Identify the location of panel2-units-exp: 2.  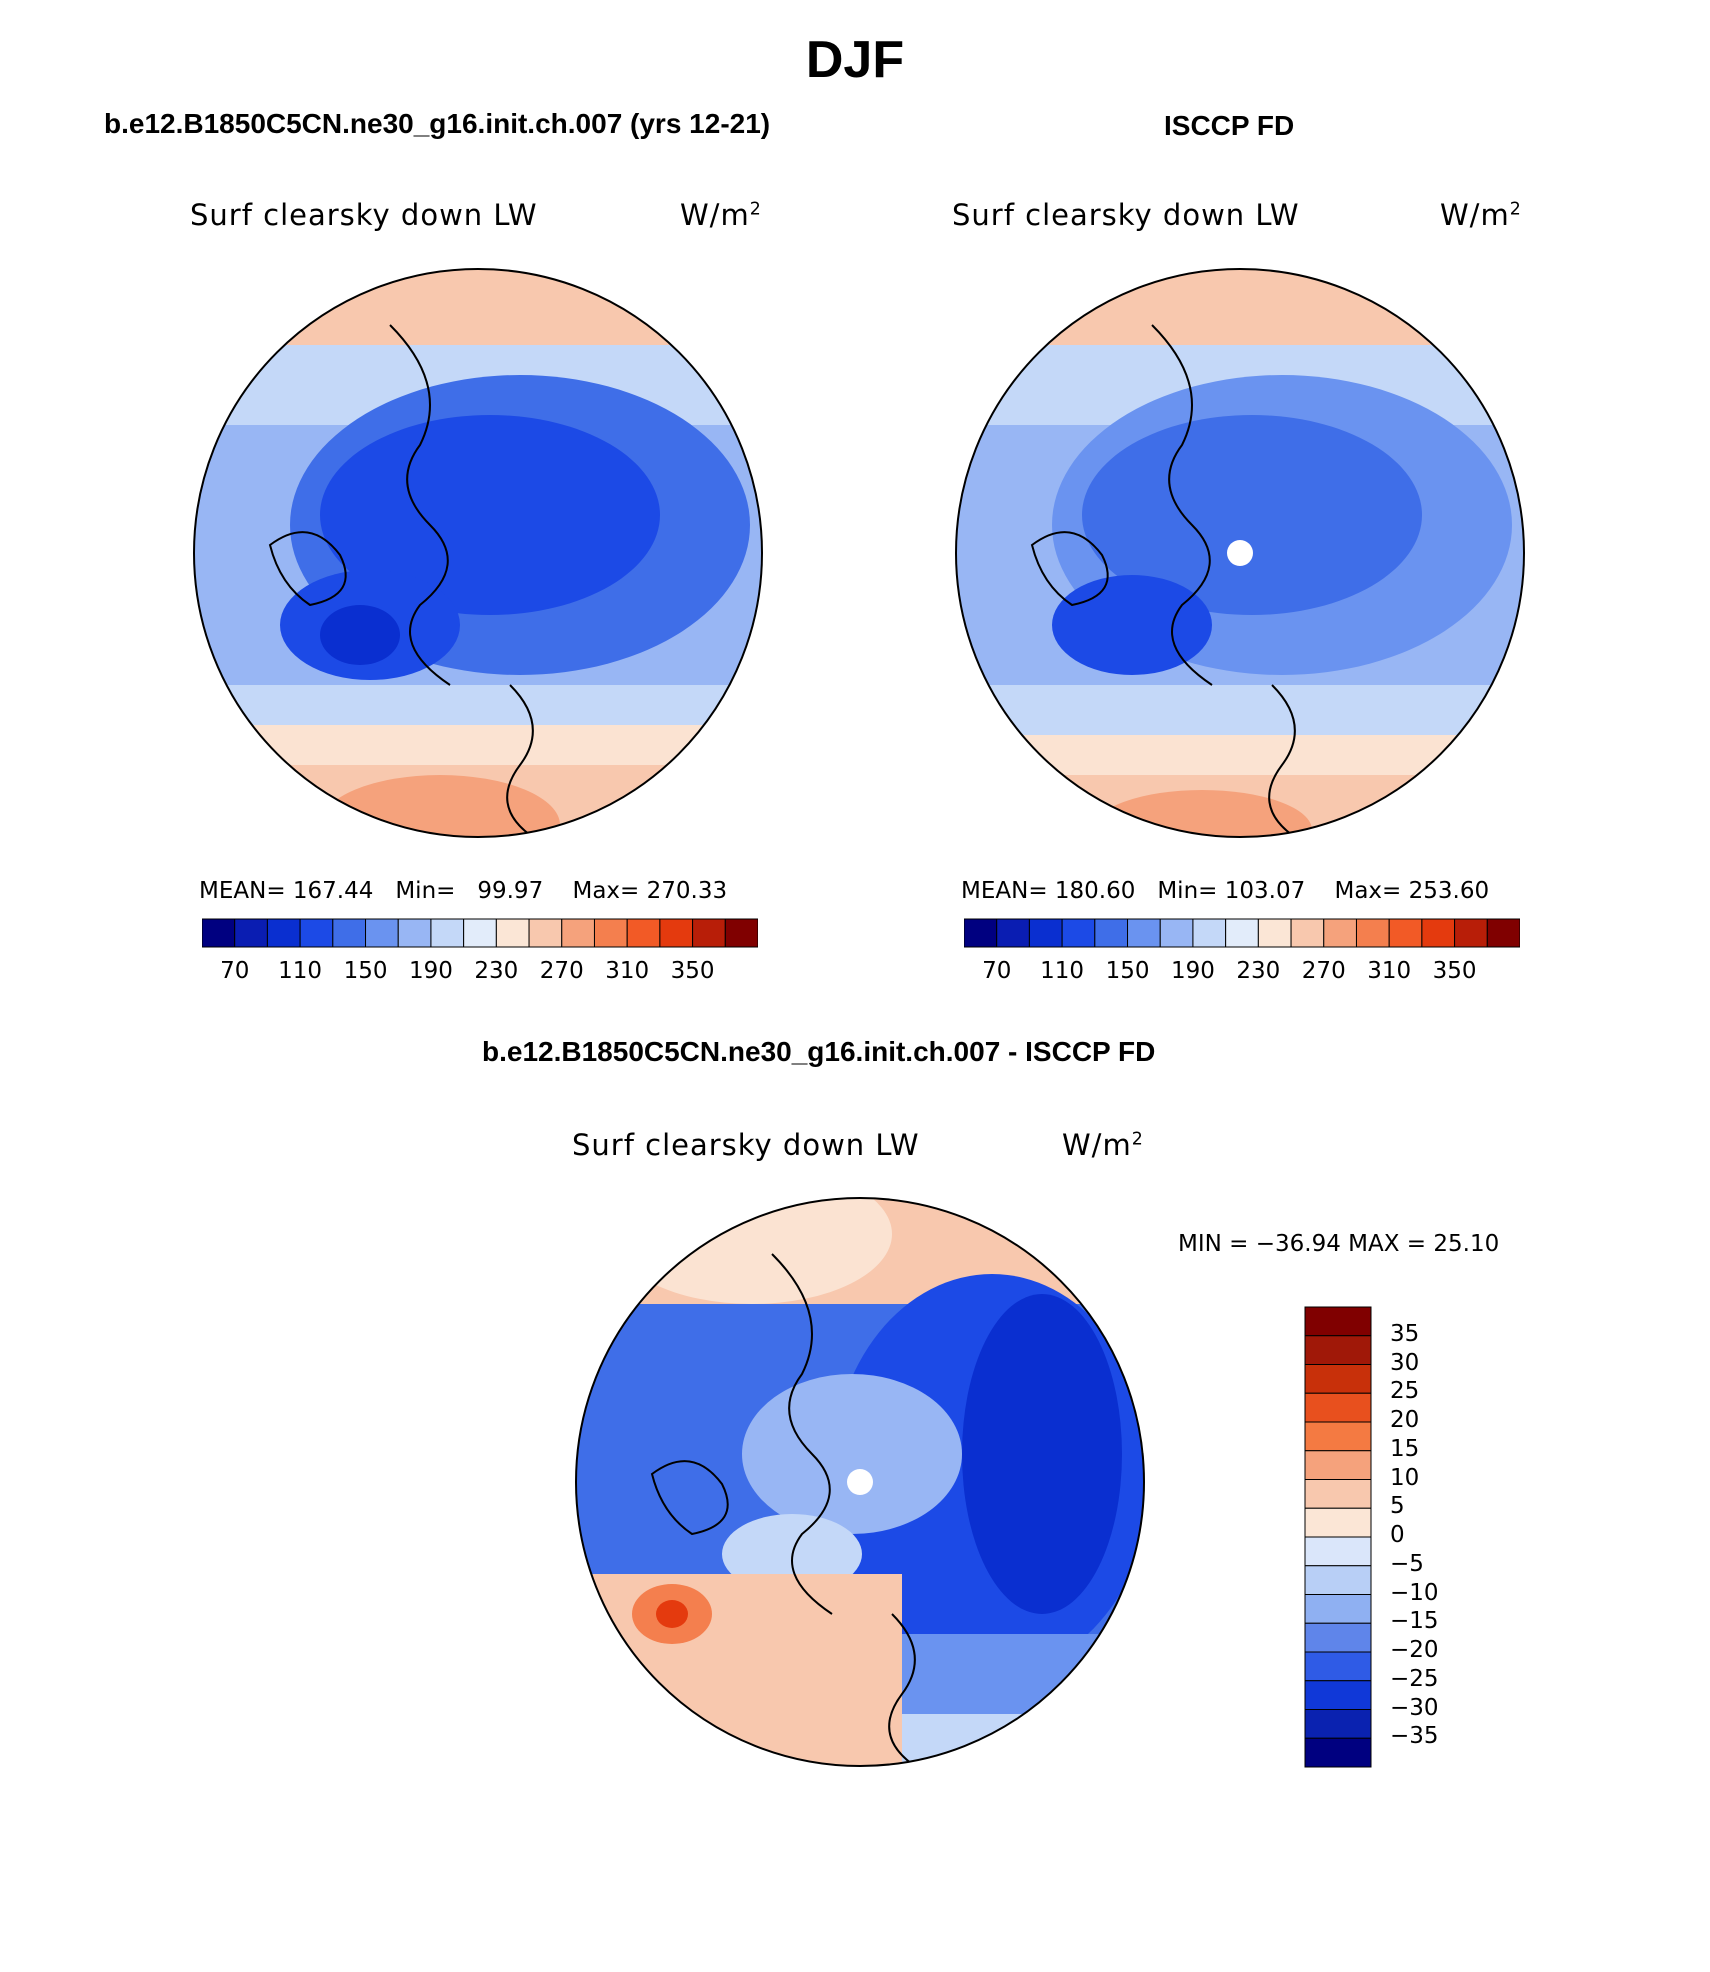
(1515, 209).